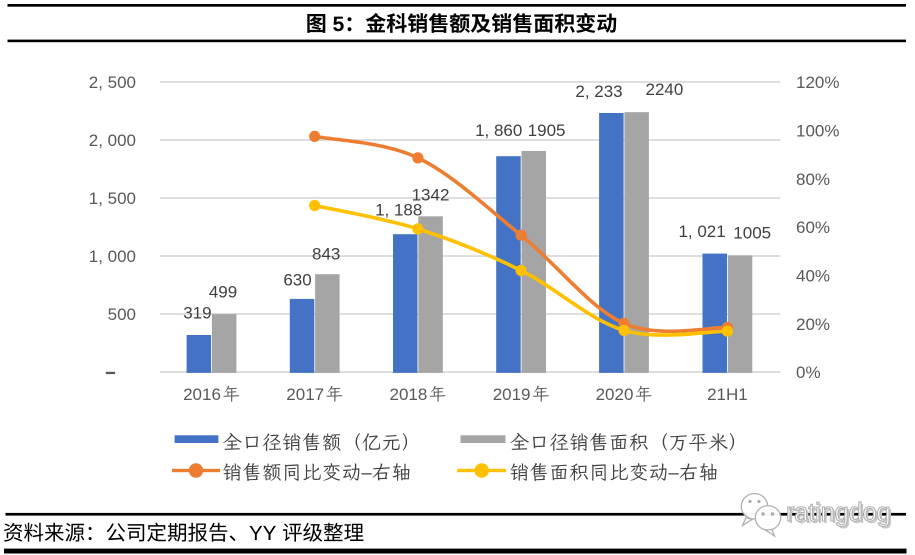  What do you see at coordinates (223, 292) in the screenshot?
I see `svg-text: 499` at bounding box center [223, 292].